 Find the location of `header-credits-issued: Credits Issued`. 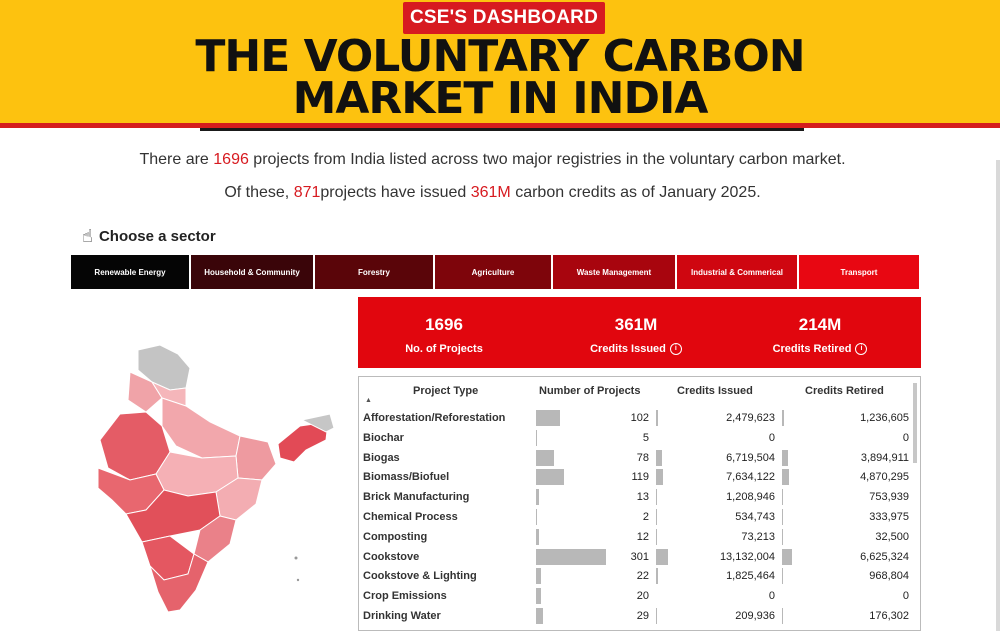

header-credits-issued: Credits Issued is located at coordinates (715, 391).